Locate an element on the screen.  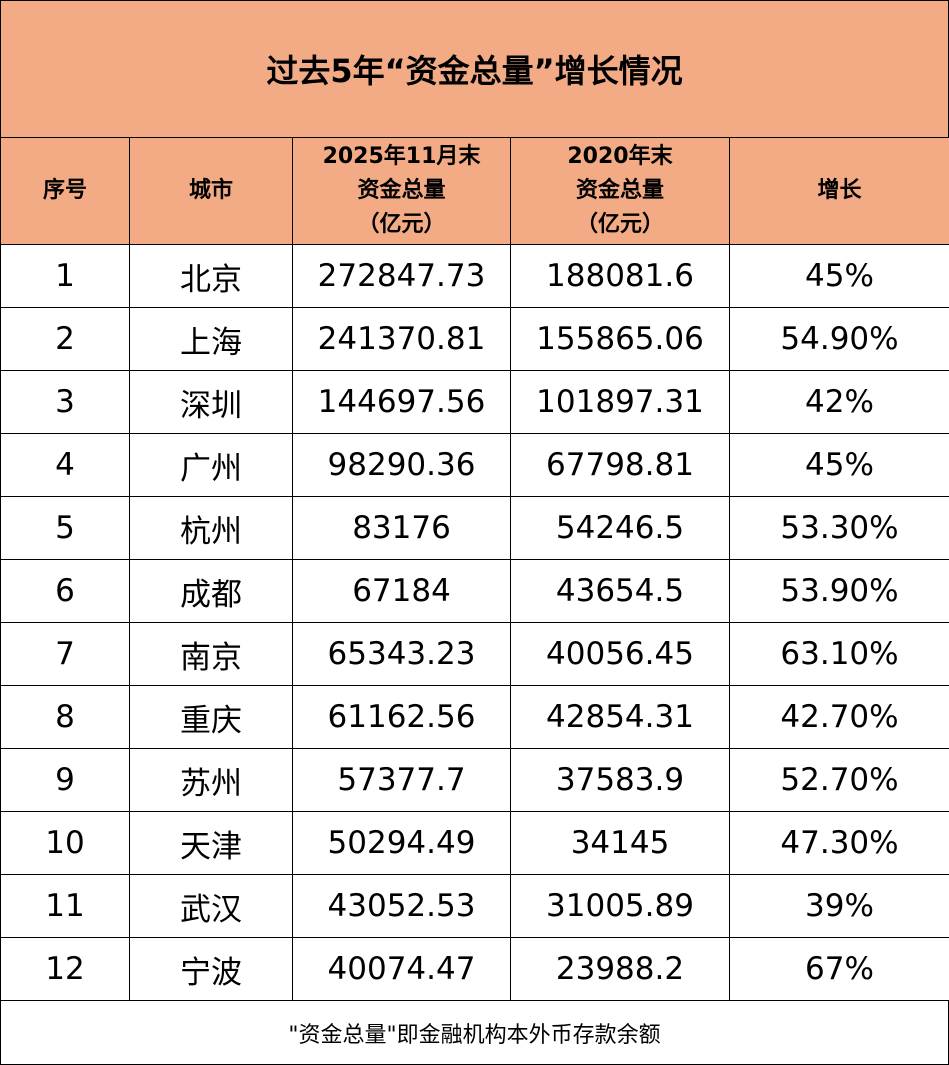
cell-city: 杭州 is located at coordinates (211, 528).